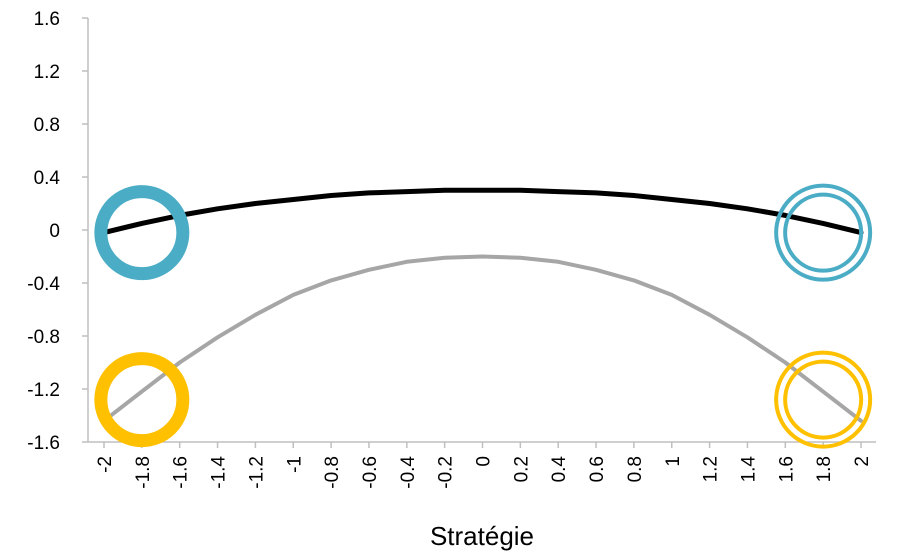  I want to click on x-tick-label: 1.2, so click(711, 469).